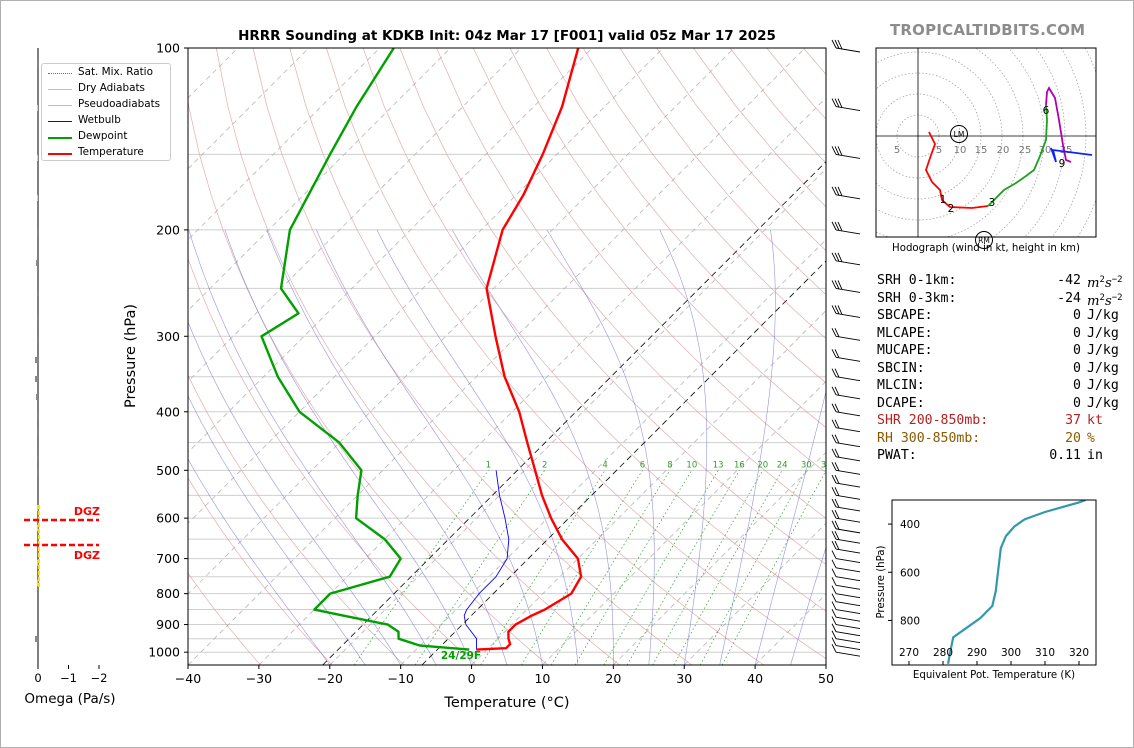 The width and height of the screenshot is (1134, 748). Describe the element at coordinates (762, 465) in the screenshot. I see `mixing-ratio-label: 20` at that location.